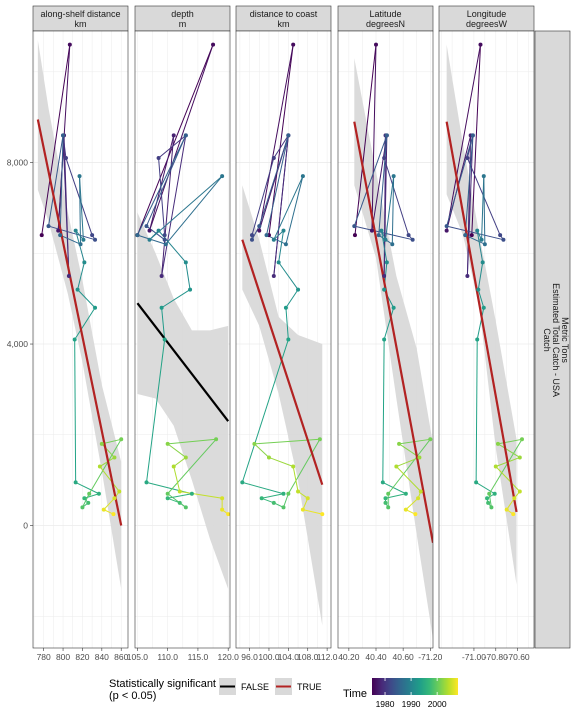 This screenshot has width=576, height=720. I want to click on facet-title-5: Longitude, so click(487, 14).